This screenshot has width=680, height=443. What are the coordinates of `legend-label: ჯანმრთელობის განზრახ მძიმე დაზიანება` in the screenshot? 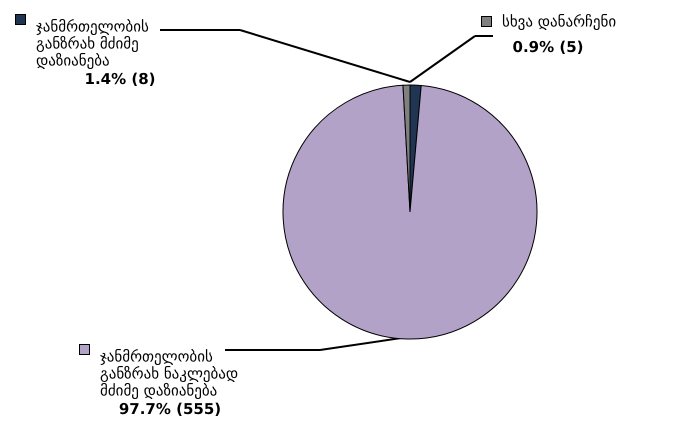 It's located at (92, 44).